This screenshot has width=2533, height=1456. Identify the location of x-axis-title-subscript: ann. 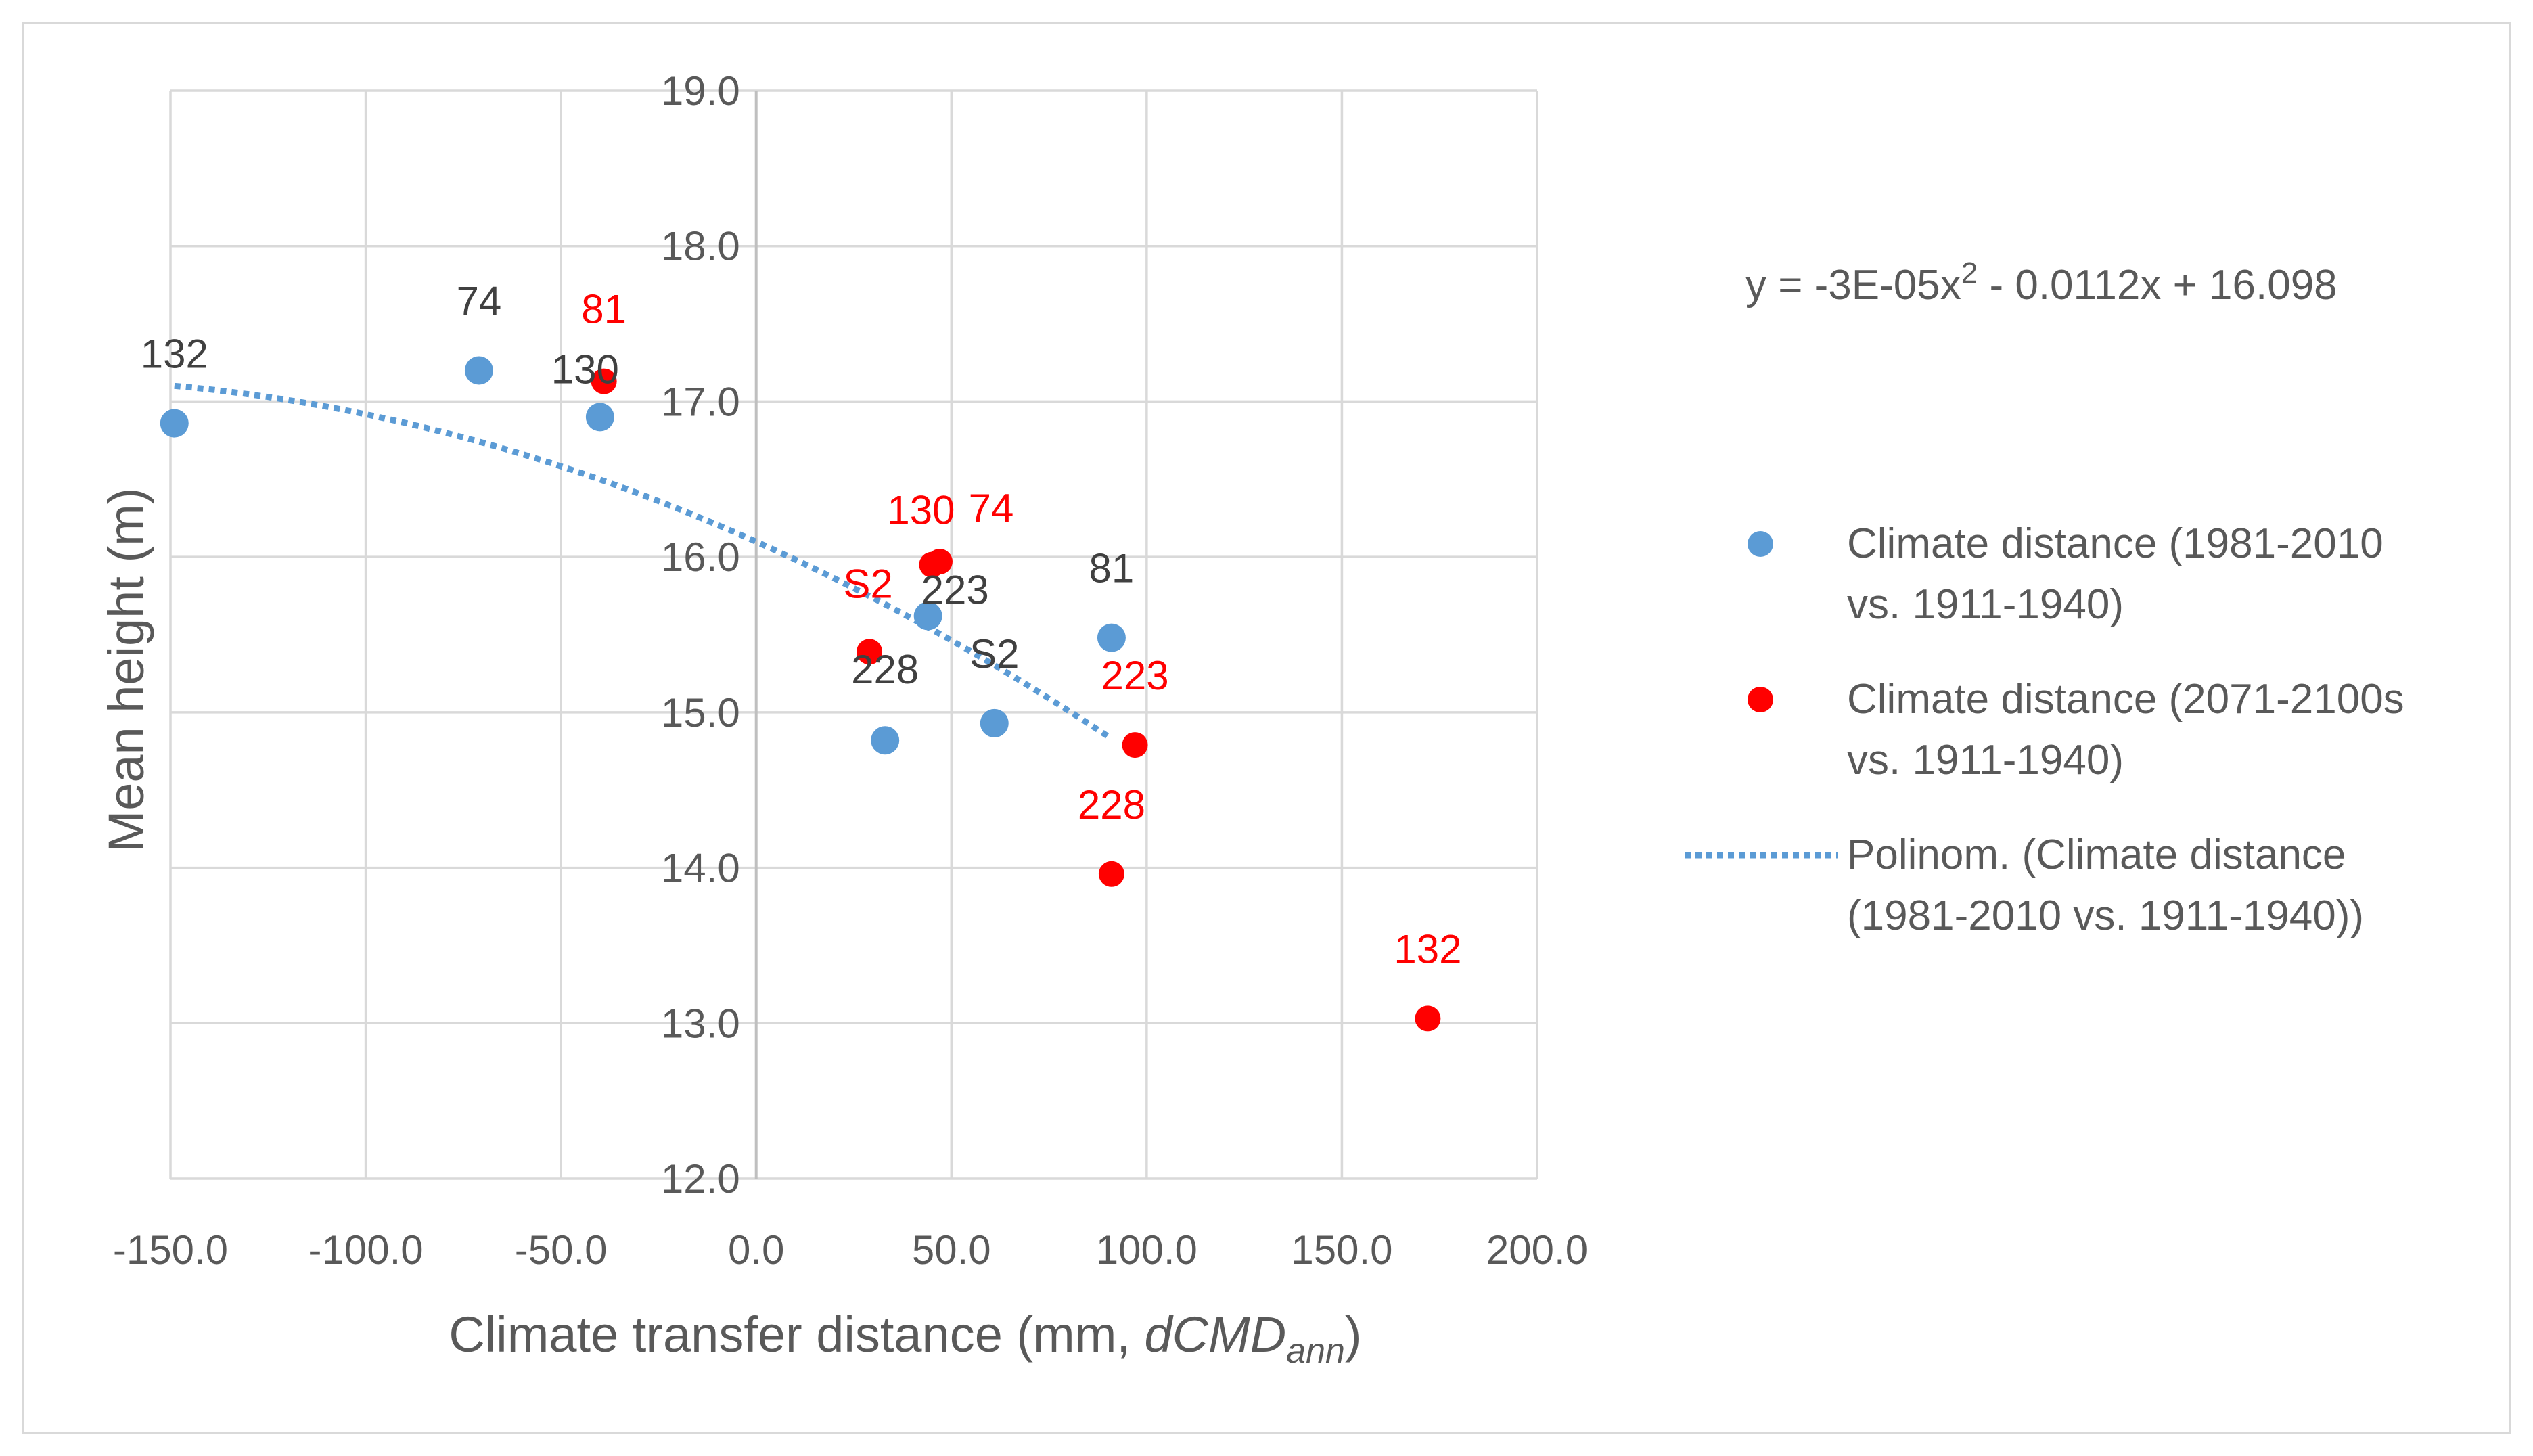
(1315, 1351).